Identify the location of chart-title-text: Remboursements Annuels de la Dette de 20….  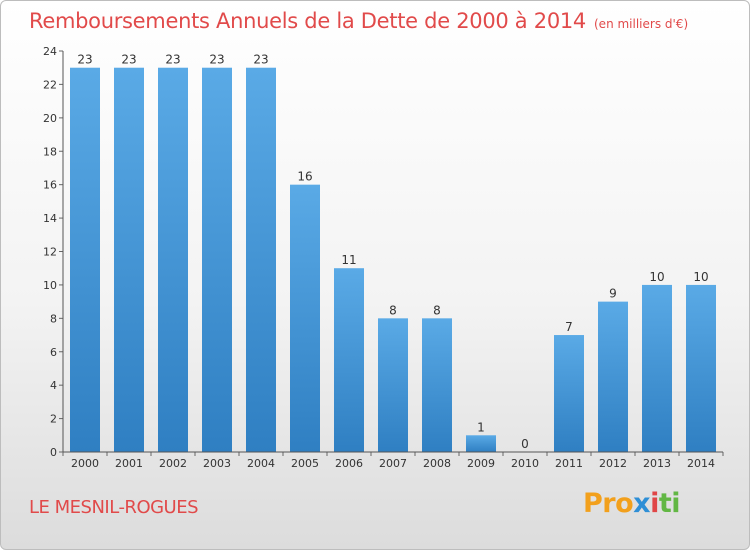
(307, 21).